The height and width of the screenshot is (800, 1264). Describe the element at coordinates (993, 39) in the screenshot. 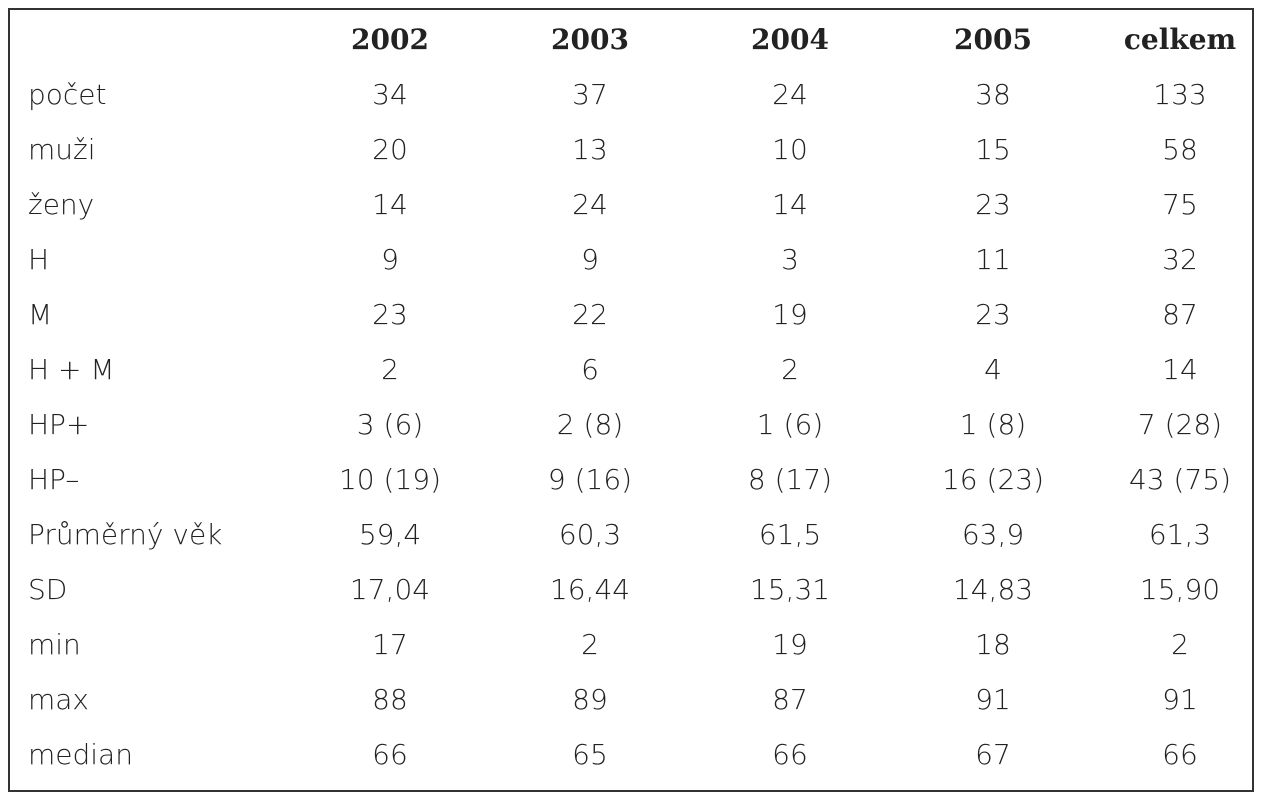

I see `column-header: 2005` at that location.